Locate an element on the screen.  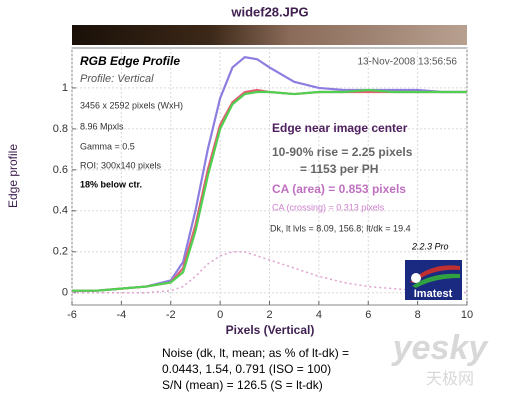
edge-strip is located at coordinates (269, 35).